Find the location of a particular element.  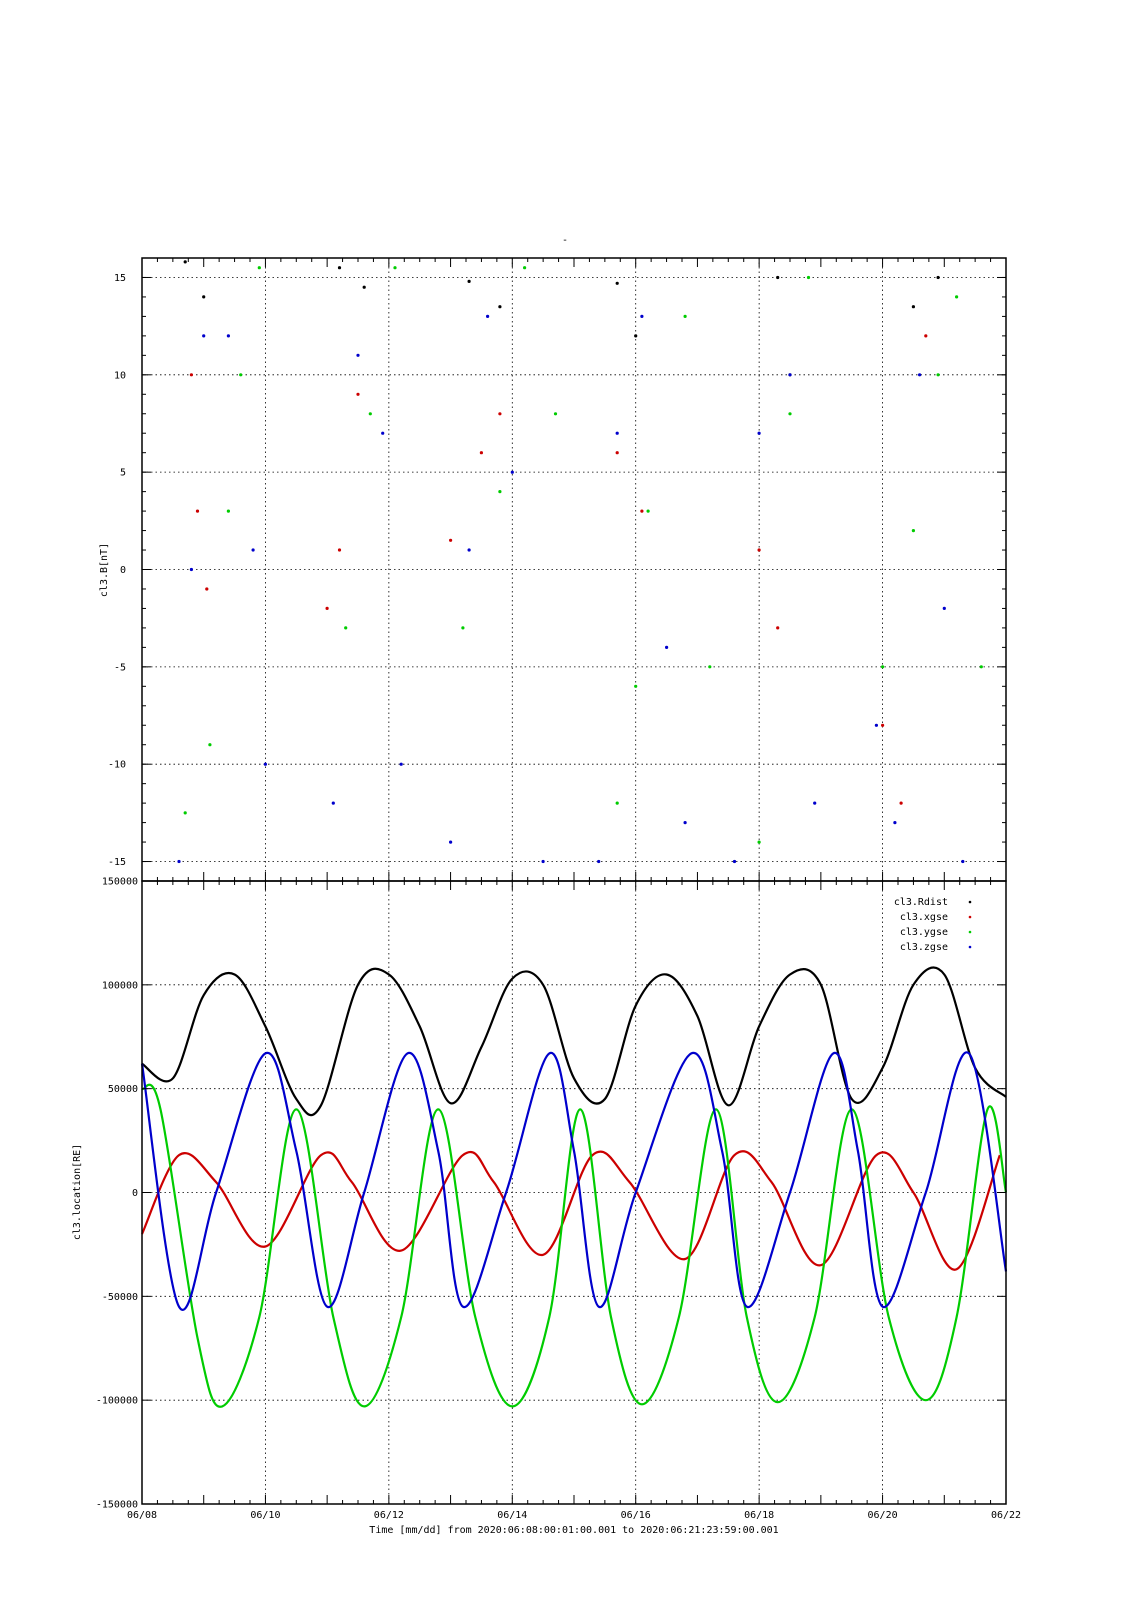

page-title: - is located at coordinates (565, 240).